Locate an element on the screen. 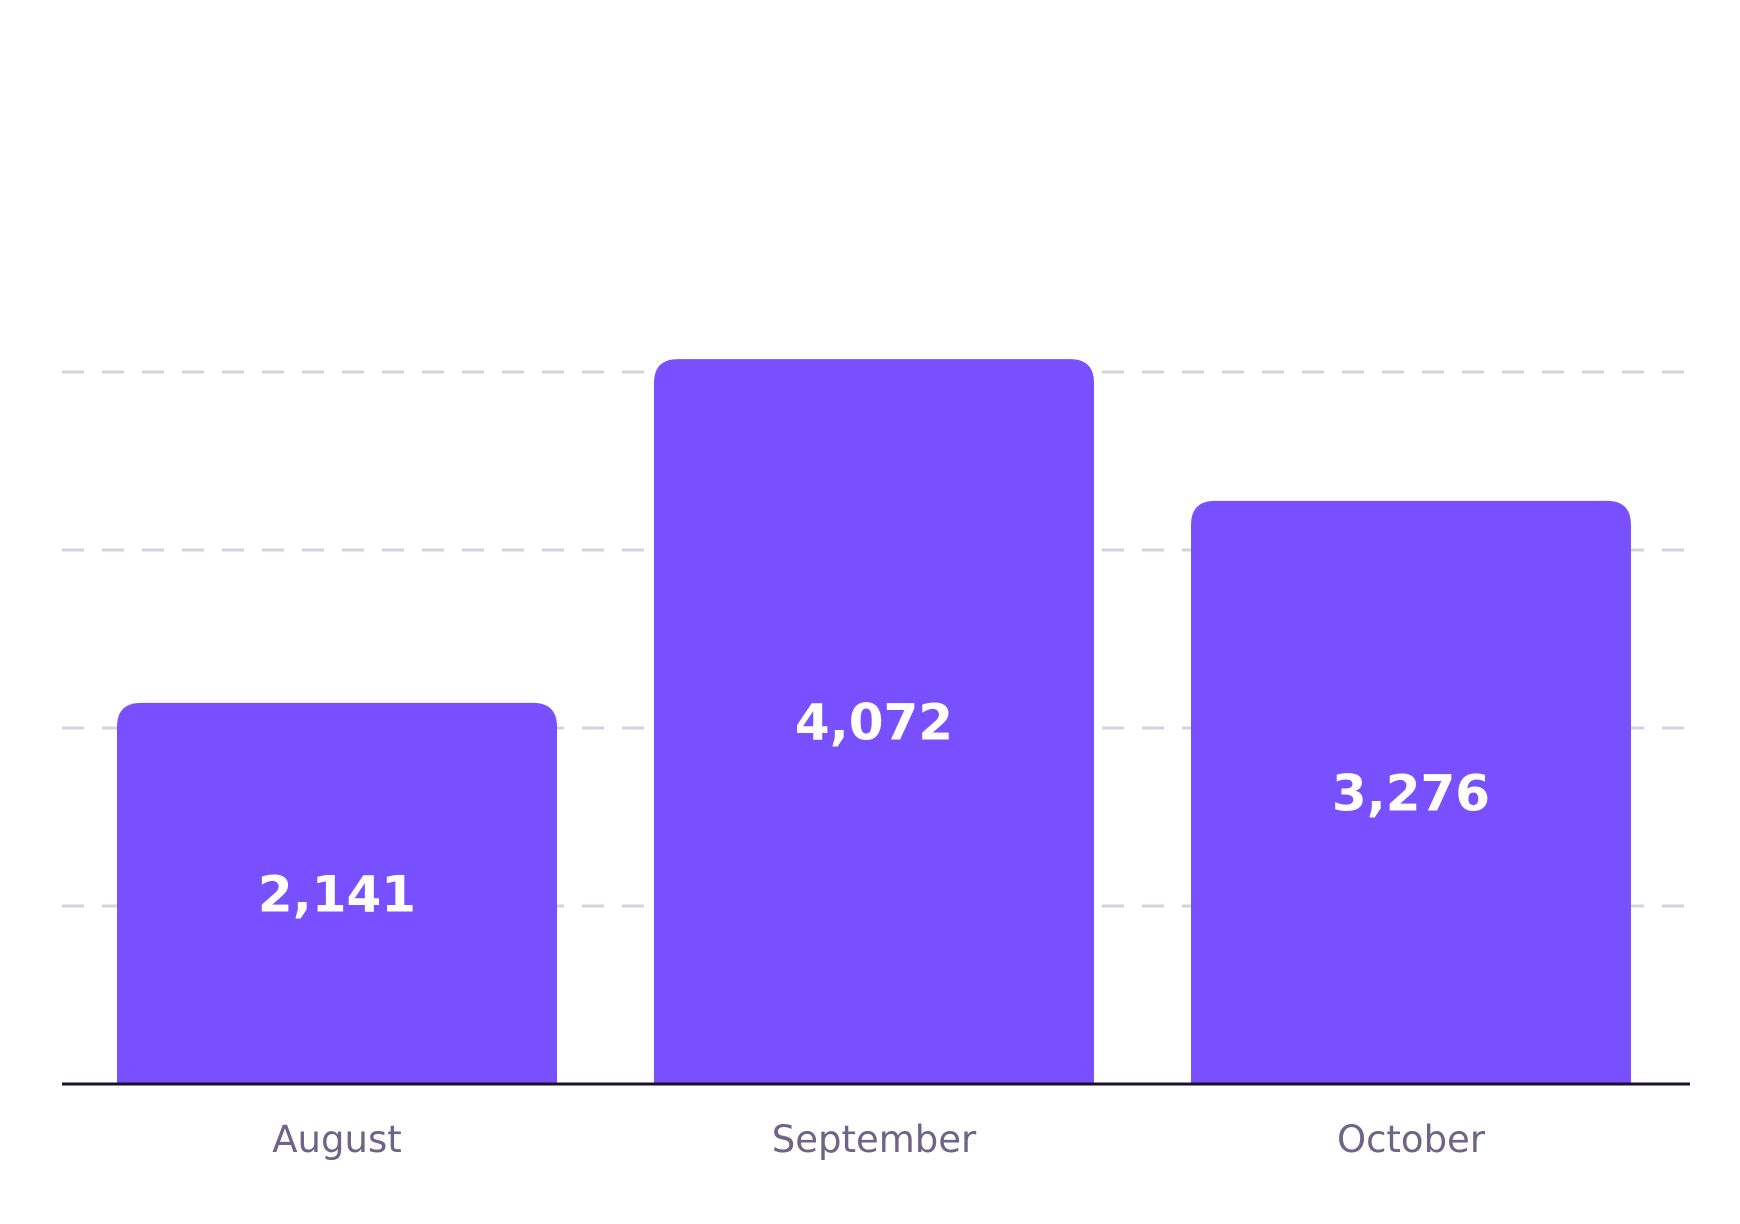 The image size is (1740, 1224). bar-value-labels: 2,141 4,072 3,276 is located at coordinates (874, 809).